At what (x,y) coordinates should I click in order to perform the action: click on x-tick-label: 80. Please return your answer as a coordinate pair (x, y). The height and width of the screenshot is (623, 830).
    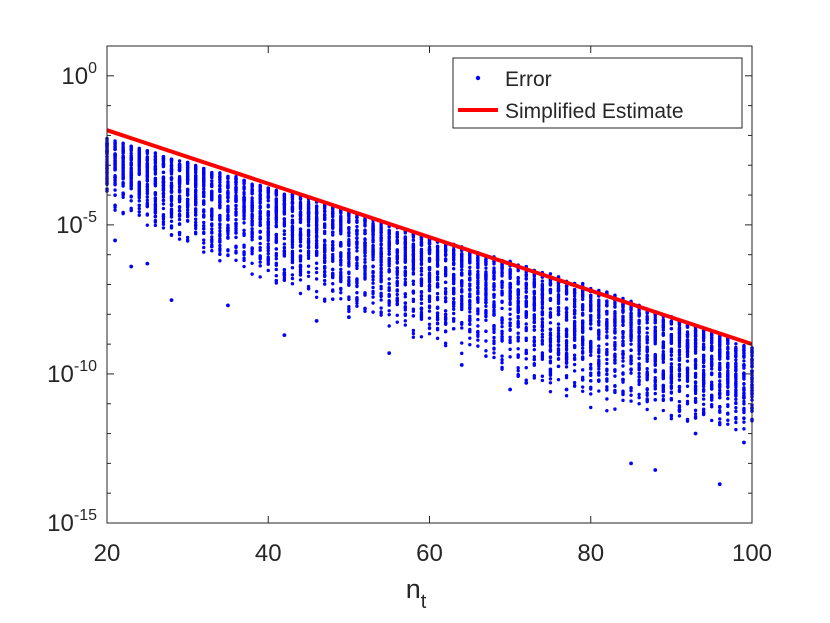
    Looking at the image, I should click on (590, 553).